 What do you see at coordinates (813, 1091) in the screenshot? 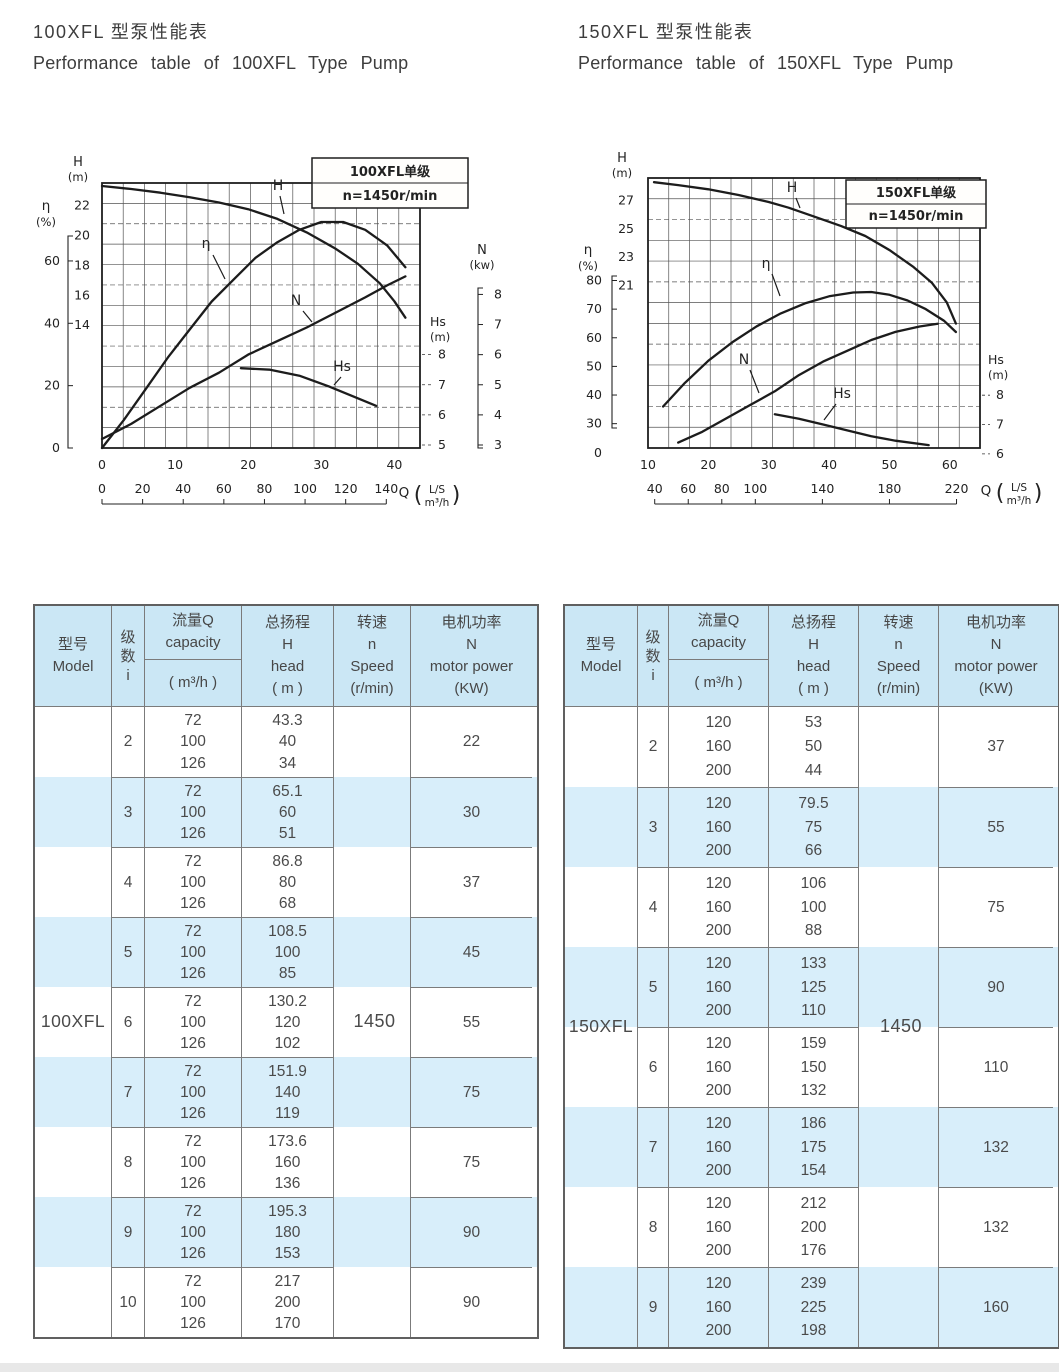
I see `head-value: 132` at bounding box center [813, 1091].